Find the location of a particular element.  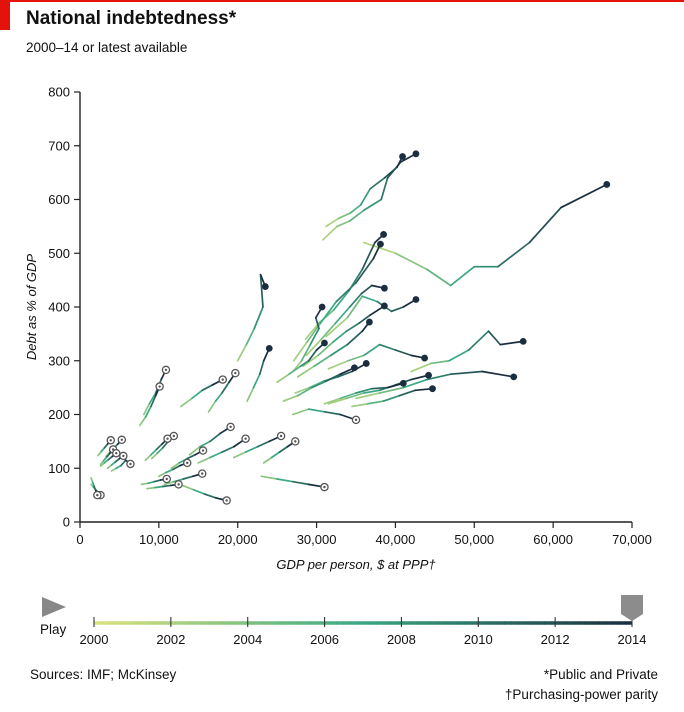

y-tick-label: 200 is located at coordinates (59, 414).